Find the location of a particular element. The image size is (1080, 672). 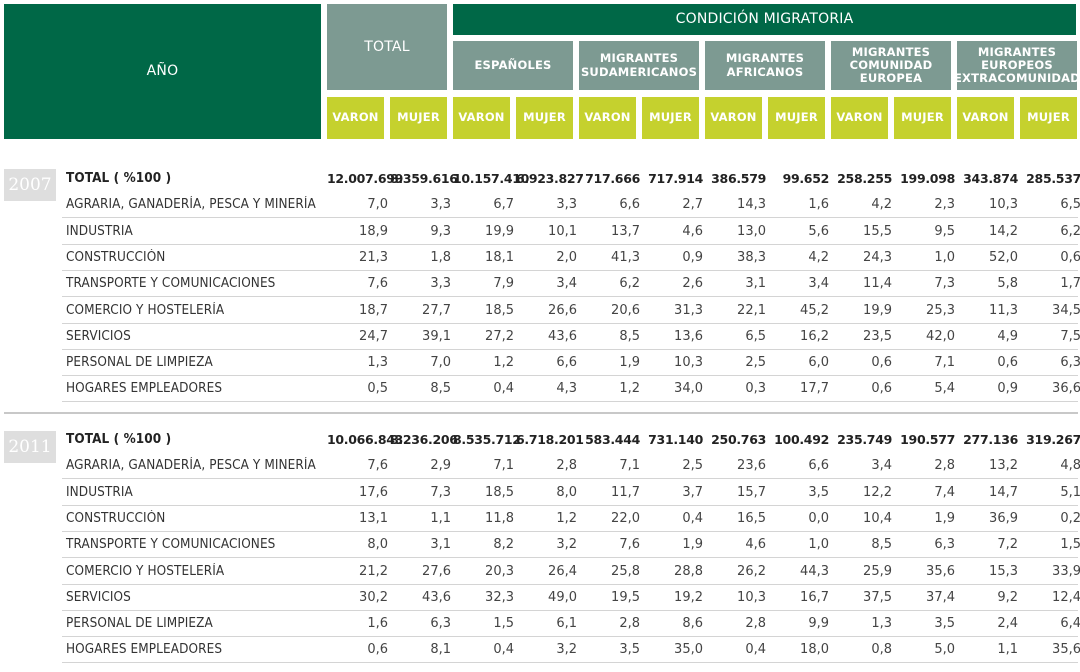

header-group-2: MIGRANTES SUDAMERICANOS is located at coordinates (639, 65).